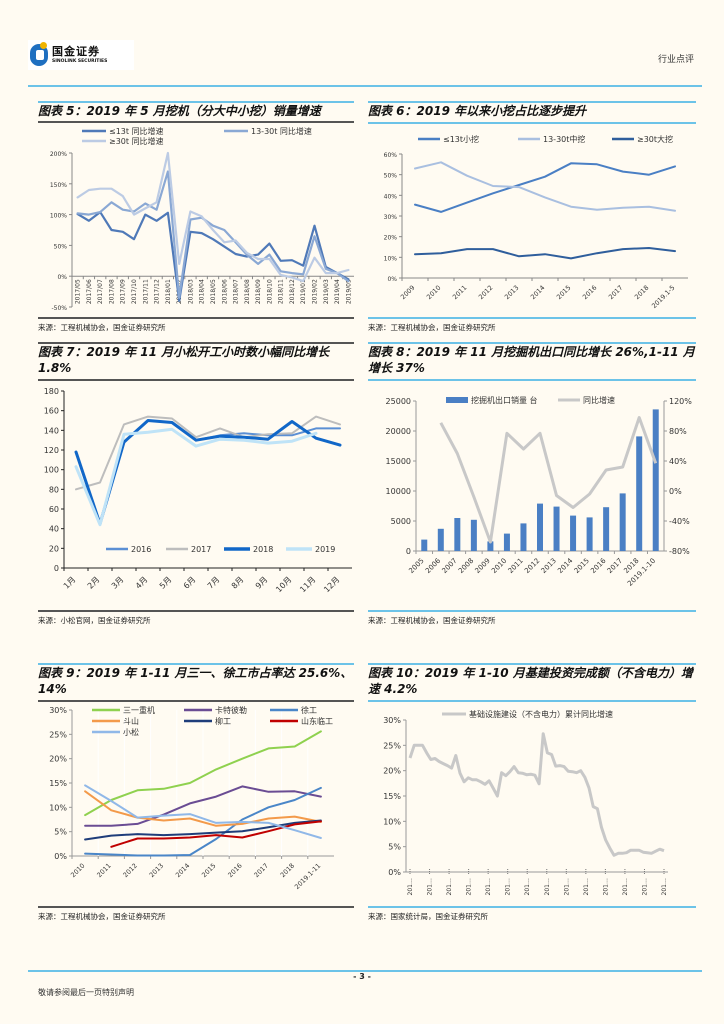  What do you see at coordinates (283, 584) in the screenshot?
I see `x-tick-label: 10月` at bounding box center [283, 584].